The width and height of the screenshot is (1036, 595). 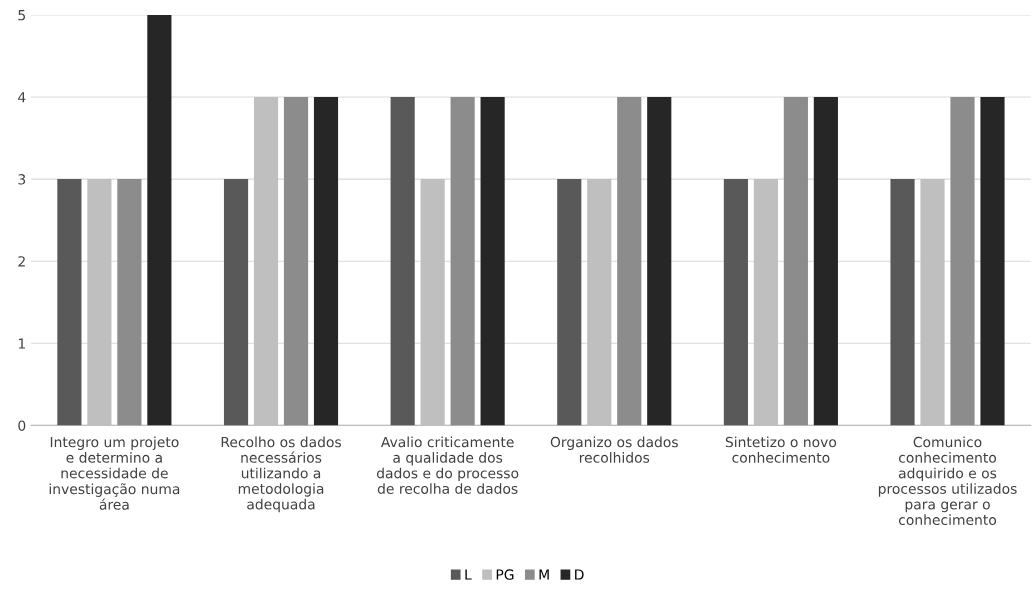 What do you see at coordinates (579, 574) in the screenshot?
I see `legend-label: D` at bounding box center [579, 574].